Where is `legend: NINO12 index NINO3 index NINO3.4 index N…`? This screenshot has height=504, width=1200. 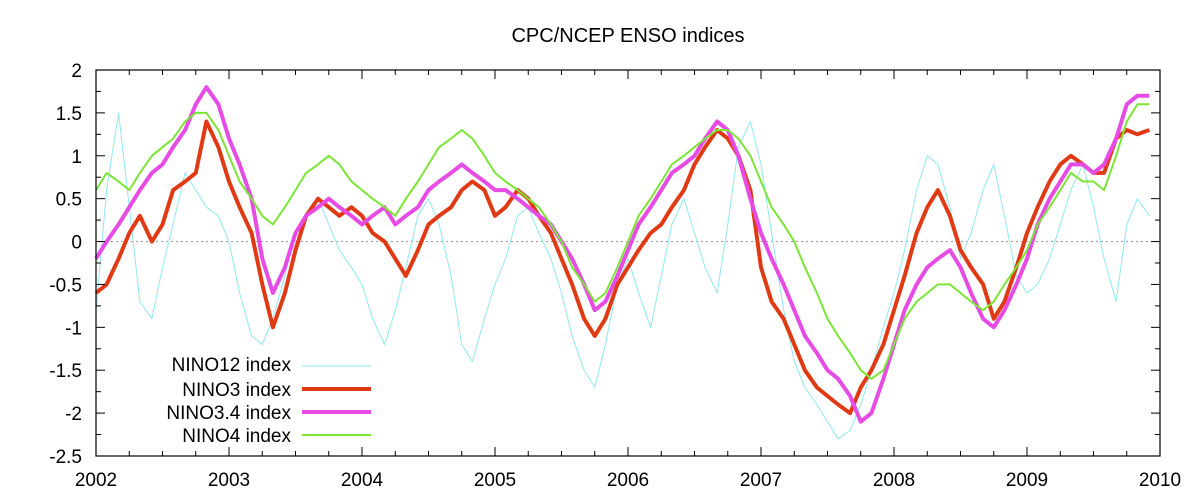
legend: NINO12 index NINO3 index NINO3.4 index N… is located at coordinates (268, 401).